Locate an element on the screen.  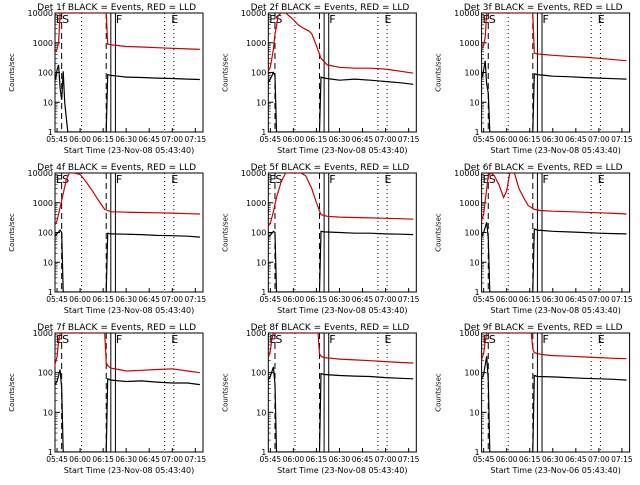
panel-title: Det 1f BLACK = Events, RED = LLD is located at coordinates (116, 8).